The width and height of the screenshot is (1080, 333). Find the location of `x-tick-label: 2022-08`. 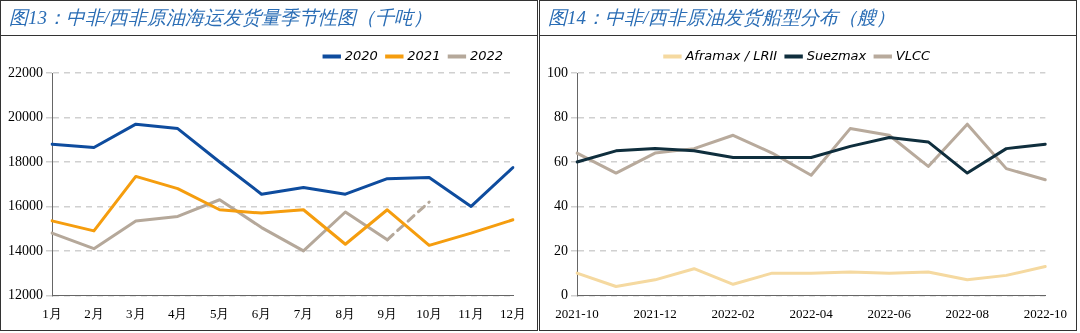

x-tick-label: 2022-08 is located at coordinates (967, 313).